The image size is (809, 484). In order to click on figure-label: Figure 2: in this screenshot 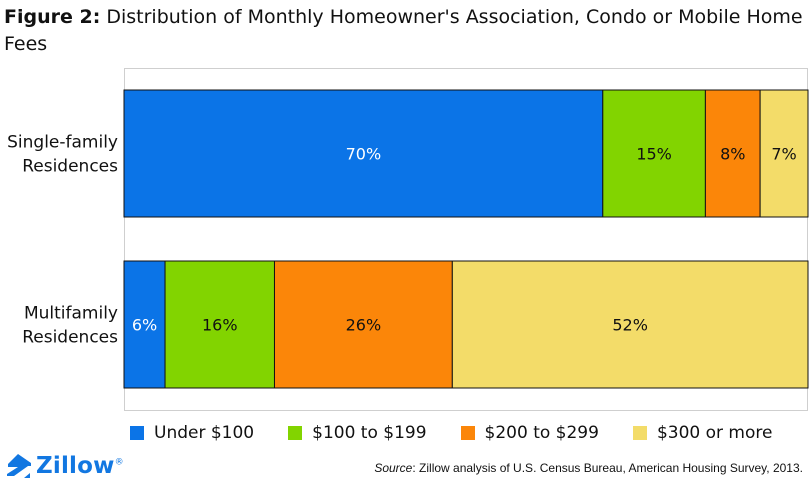, I will do `click(52, 17)`.